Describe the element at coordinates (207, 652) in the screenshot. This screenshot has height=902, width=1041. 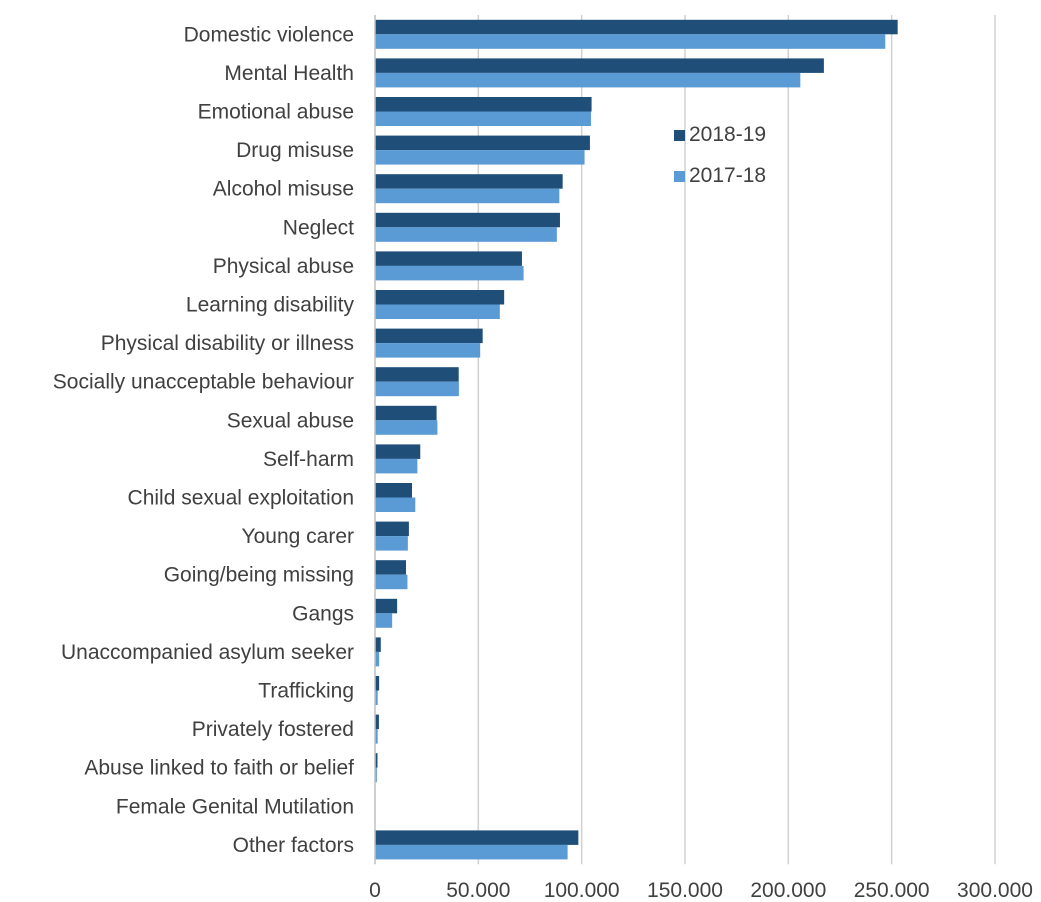
I see `category-label: Unaccompanied asylum seeker` at that location.